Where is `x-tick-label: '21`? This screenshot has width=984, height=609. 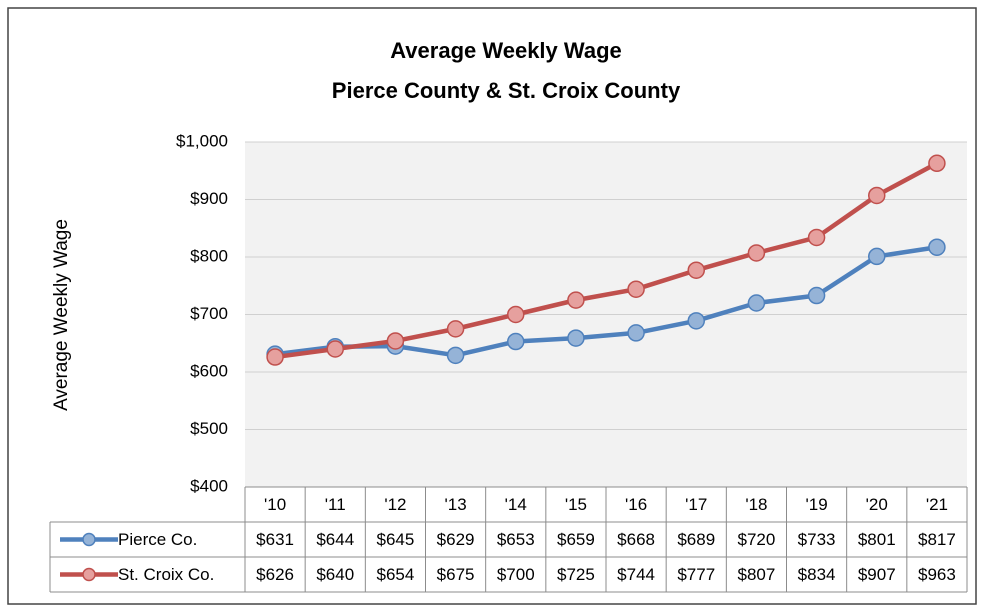 x-tick-label: '21 is located at coordinates (937, 504).